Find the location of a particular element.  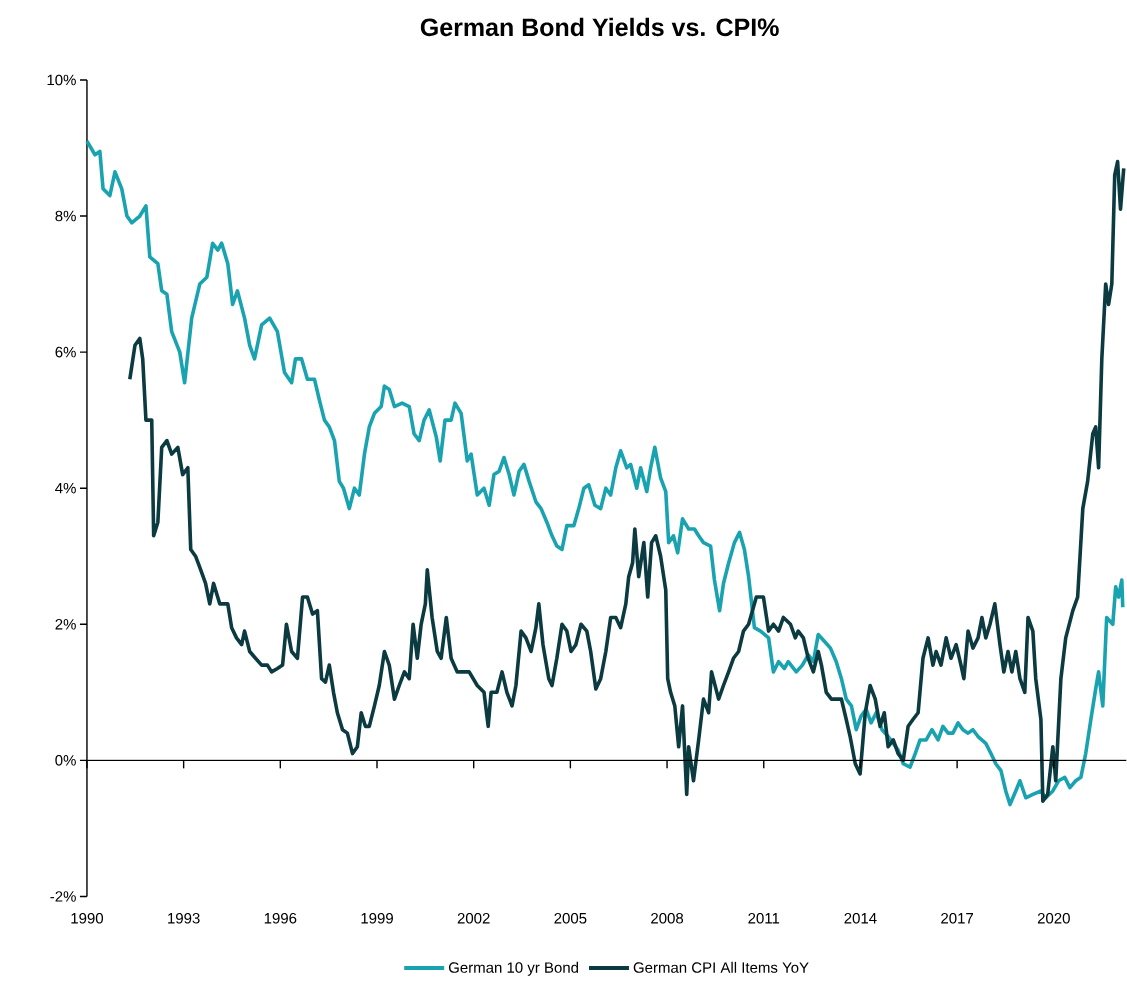

x-tick-label: 2017 is located at coordinates (957, 918).